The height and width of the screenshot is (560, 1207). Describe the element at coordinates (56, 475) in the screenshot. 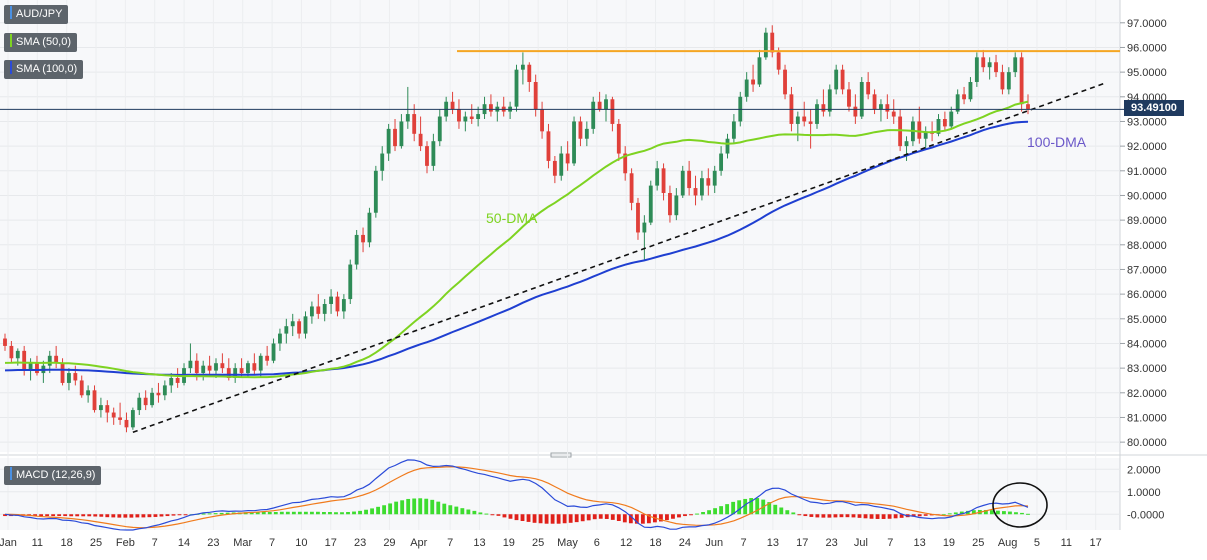

I see `macd-label: MACD (12,26,9)` at that location.